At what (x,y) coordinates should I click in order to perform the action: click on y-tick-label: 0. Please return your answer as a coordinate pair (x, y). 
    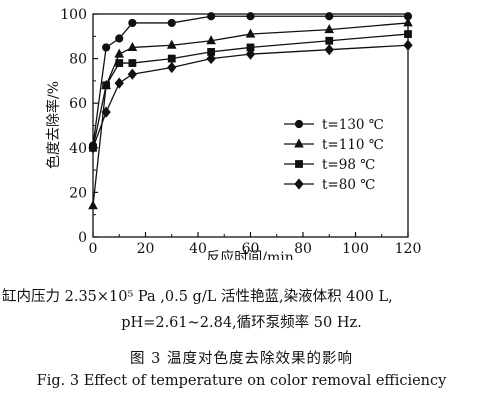
    Looking at the image, I should click on (82, 238).